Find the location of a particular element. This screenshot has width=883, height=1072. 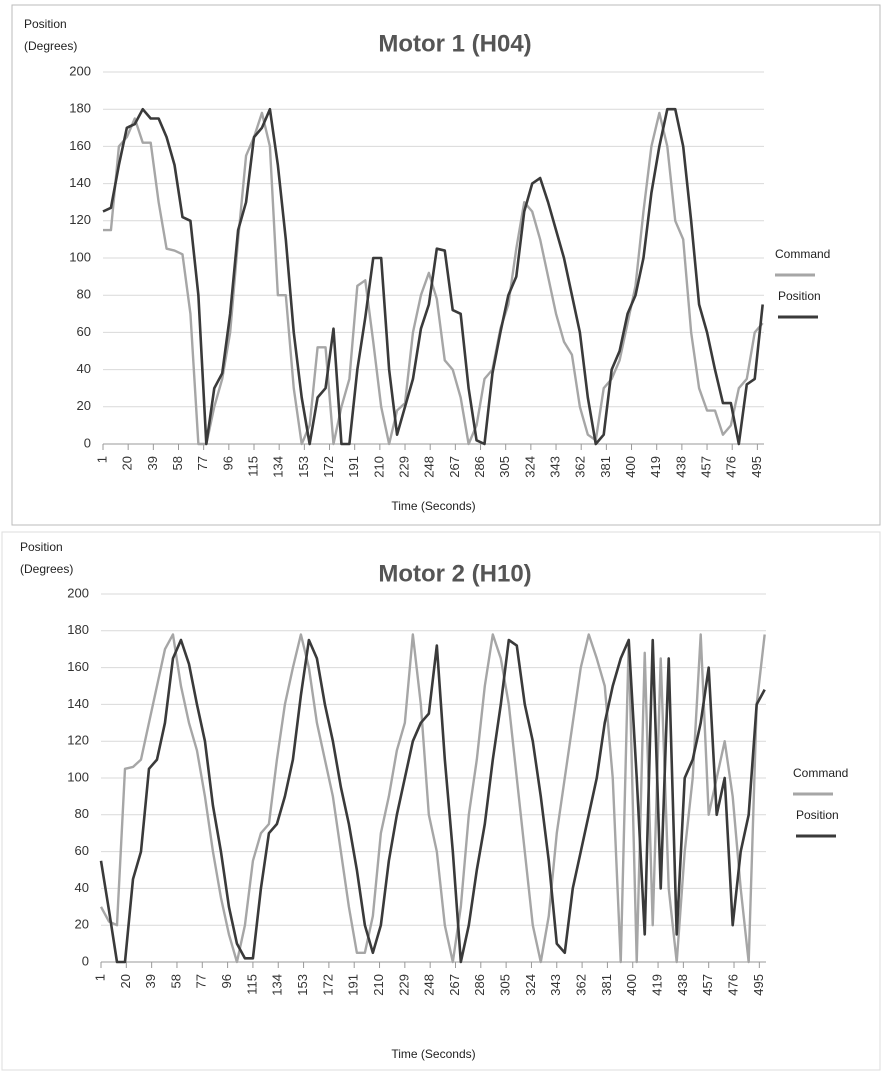

chart-title: Motor 2 (H10) is located at coordinates (454, 573).